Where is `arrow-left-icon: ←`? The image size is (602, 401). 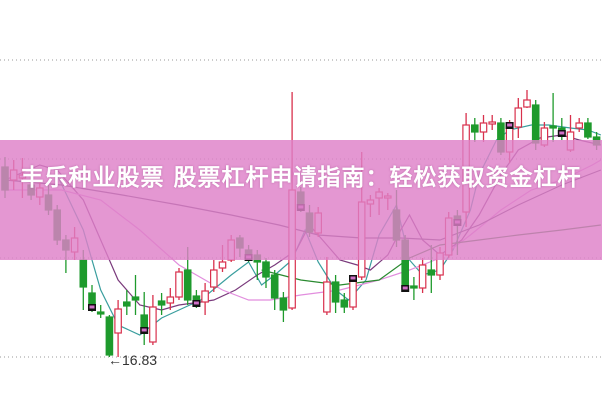 arrow-left-icon: ← is located at coordinates (115, 360).